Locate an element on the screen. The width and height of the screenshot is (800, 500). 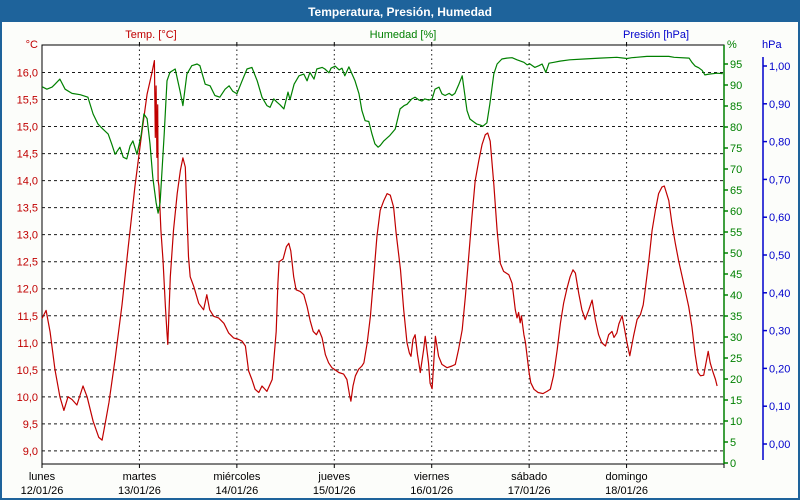
humidity-tick-label: 85 is located at coordinates (736, 107).